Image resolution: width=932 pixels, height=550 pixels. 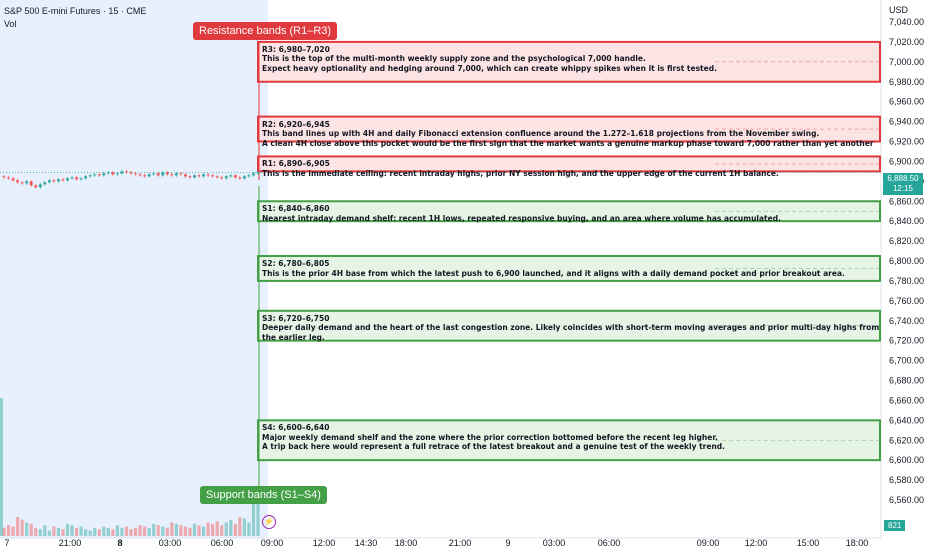 I want to click on support-bands-label: Support bands (S1–S4), so click(x=263, y=495).